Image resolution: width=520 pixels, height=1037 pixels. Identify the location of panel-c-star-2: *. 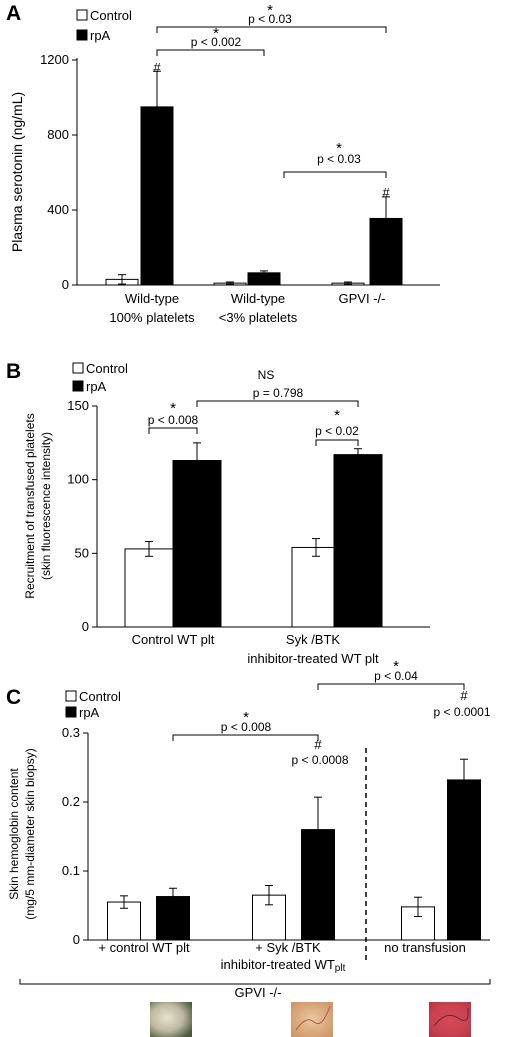
(246, 717).